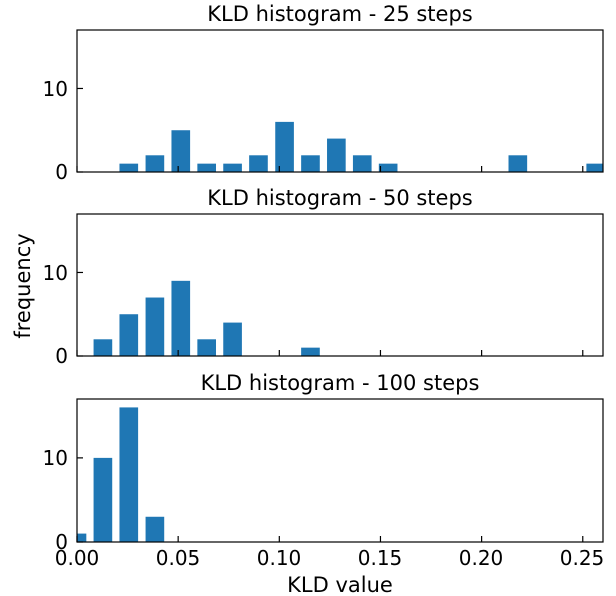 Image resolution: width=616 pixels, height=596 pixels. Describe the element at coordinates (23, 285) in the screenshot. I see `y-axis-label: frequency` at that location.